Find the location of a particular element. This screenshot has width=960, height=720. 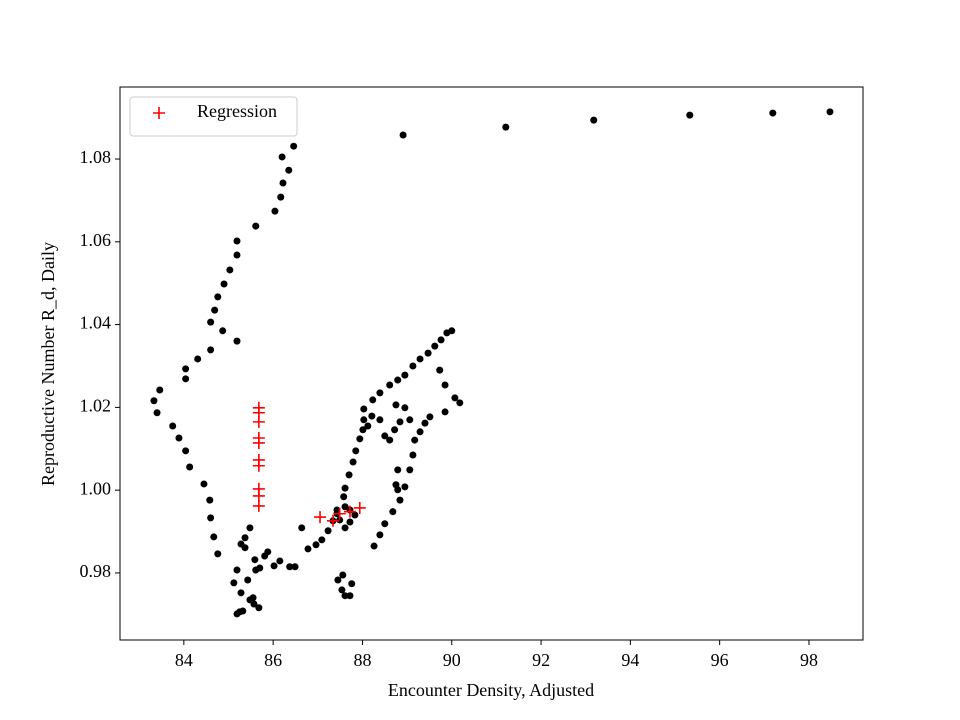

x-tick-label: 86 is located at coordinates (273, 660).